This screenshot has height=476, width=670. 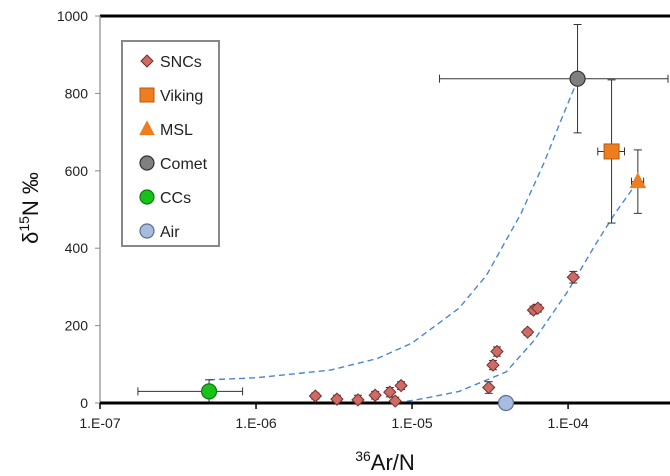 I want to click on x-tick-label: 1.E-06, so click(x=255, y=423).